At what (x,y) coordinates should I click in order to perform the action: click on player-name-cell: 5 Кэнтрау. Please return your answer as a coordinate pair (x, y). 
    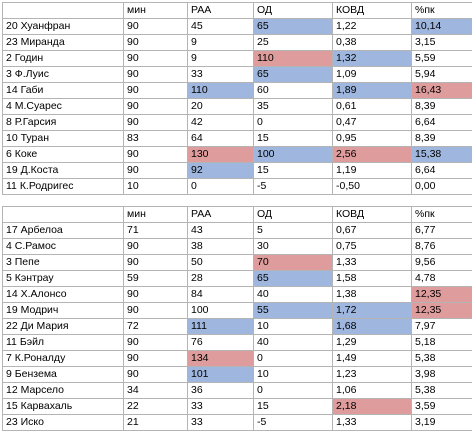
    Looking at the image, I should click on (63, 279).